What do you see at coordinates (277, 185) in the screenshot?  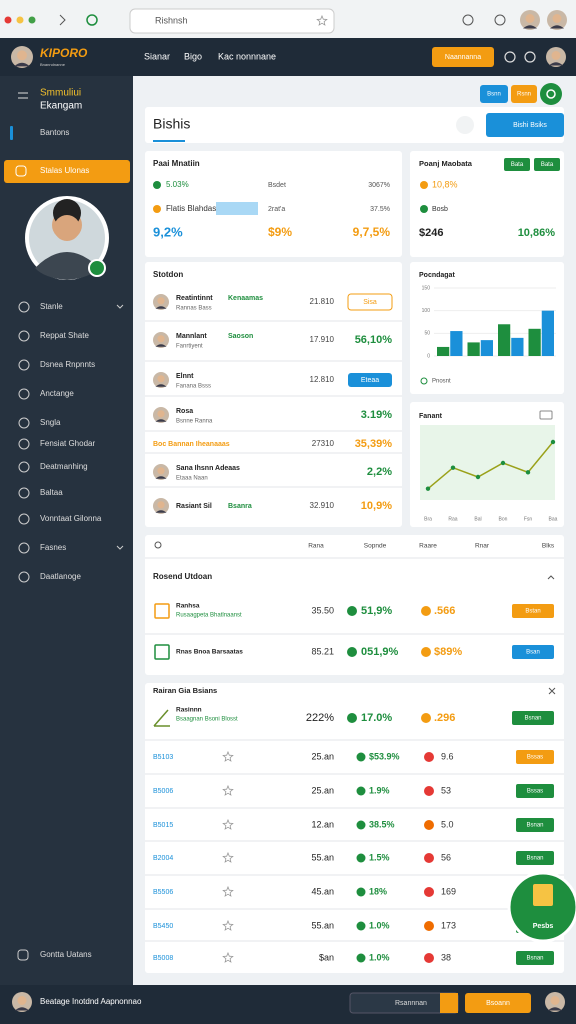 I see `row-mid: Bsdet` at bounding box center [277, 185].